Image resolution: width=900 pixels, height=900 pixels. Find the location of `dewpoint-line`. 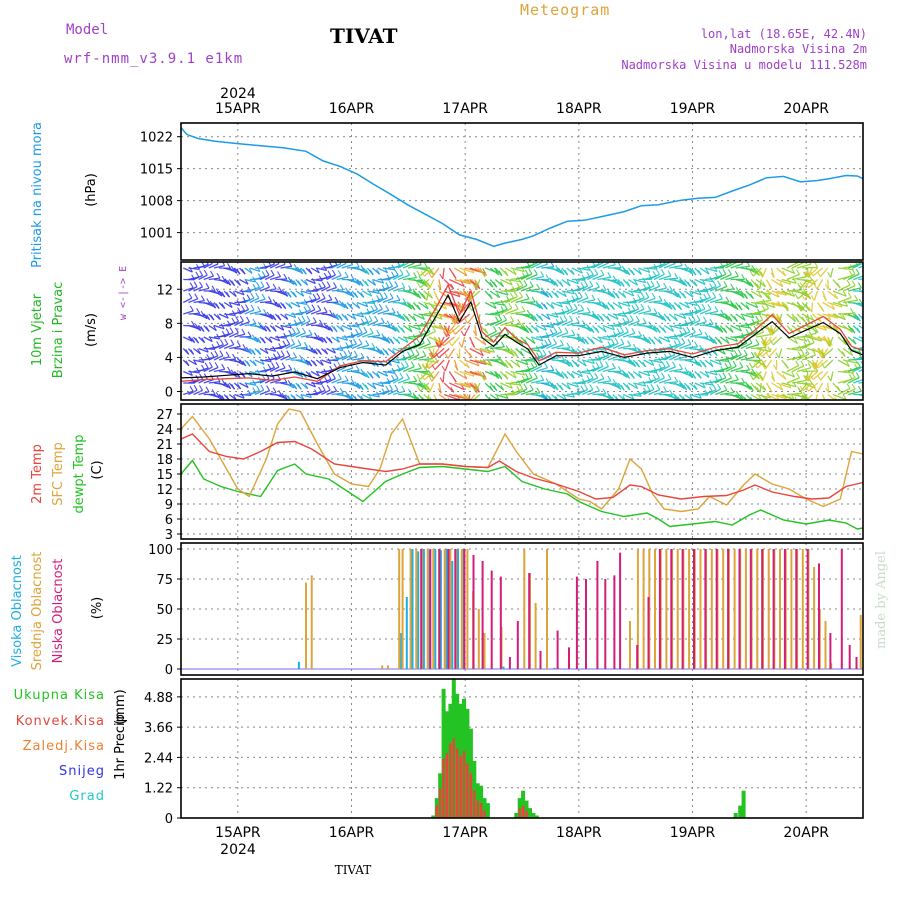

dewpoint-line is located at coordinates (522, 494).